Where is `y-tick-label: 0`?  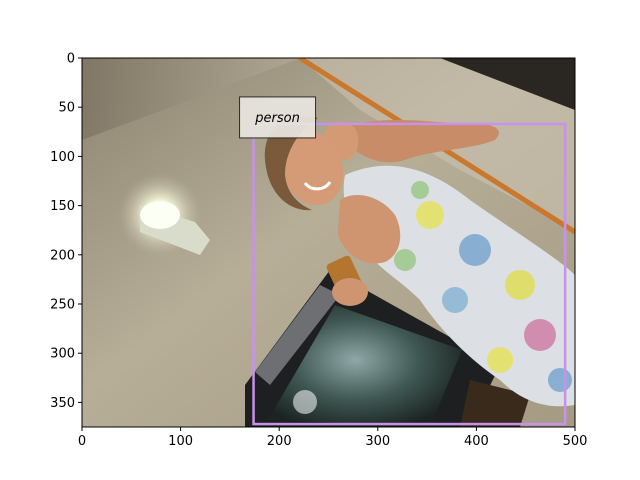 y-tick-label: 0 is located at coordinates (71, 59).